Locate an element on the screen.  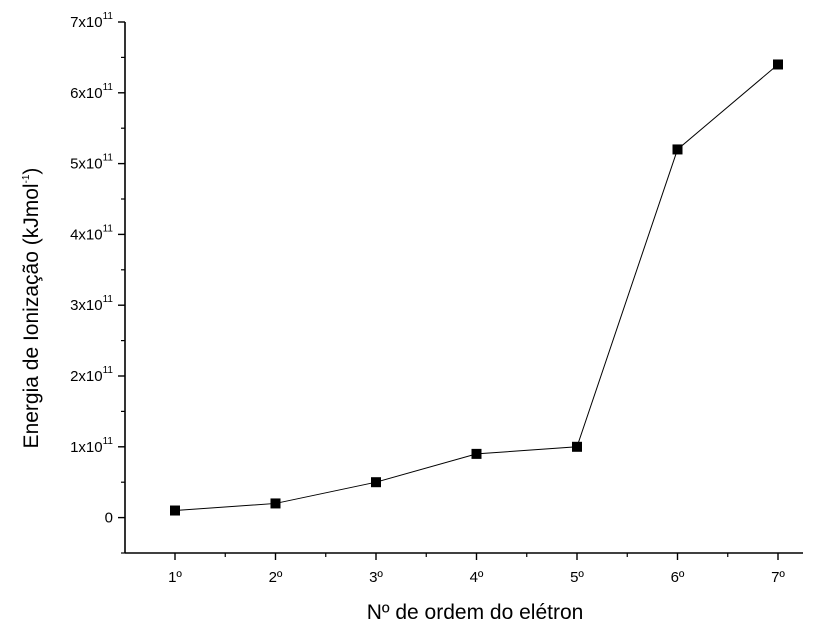
x-tick-label: 7º is located at coordinates (778, 577).